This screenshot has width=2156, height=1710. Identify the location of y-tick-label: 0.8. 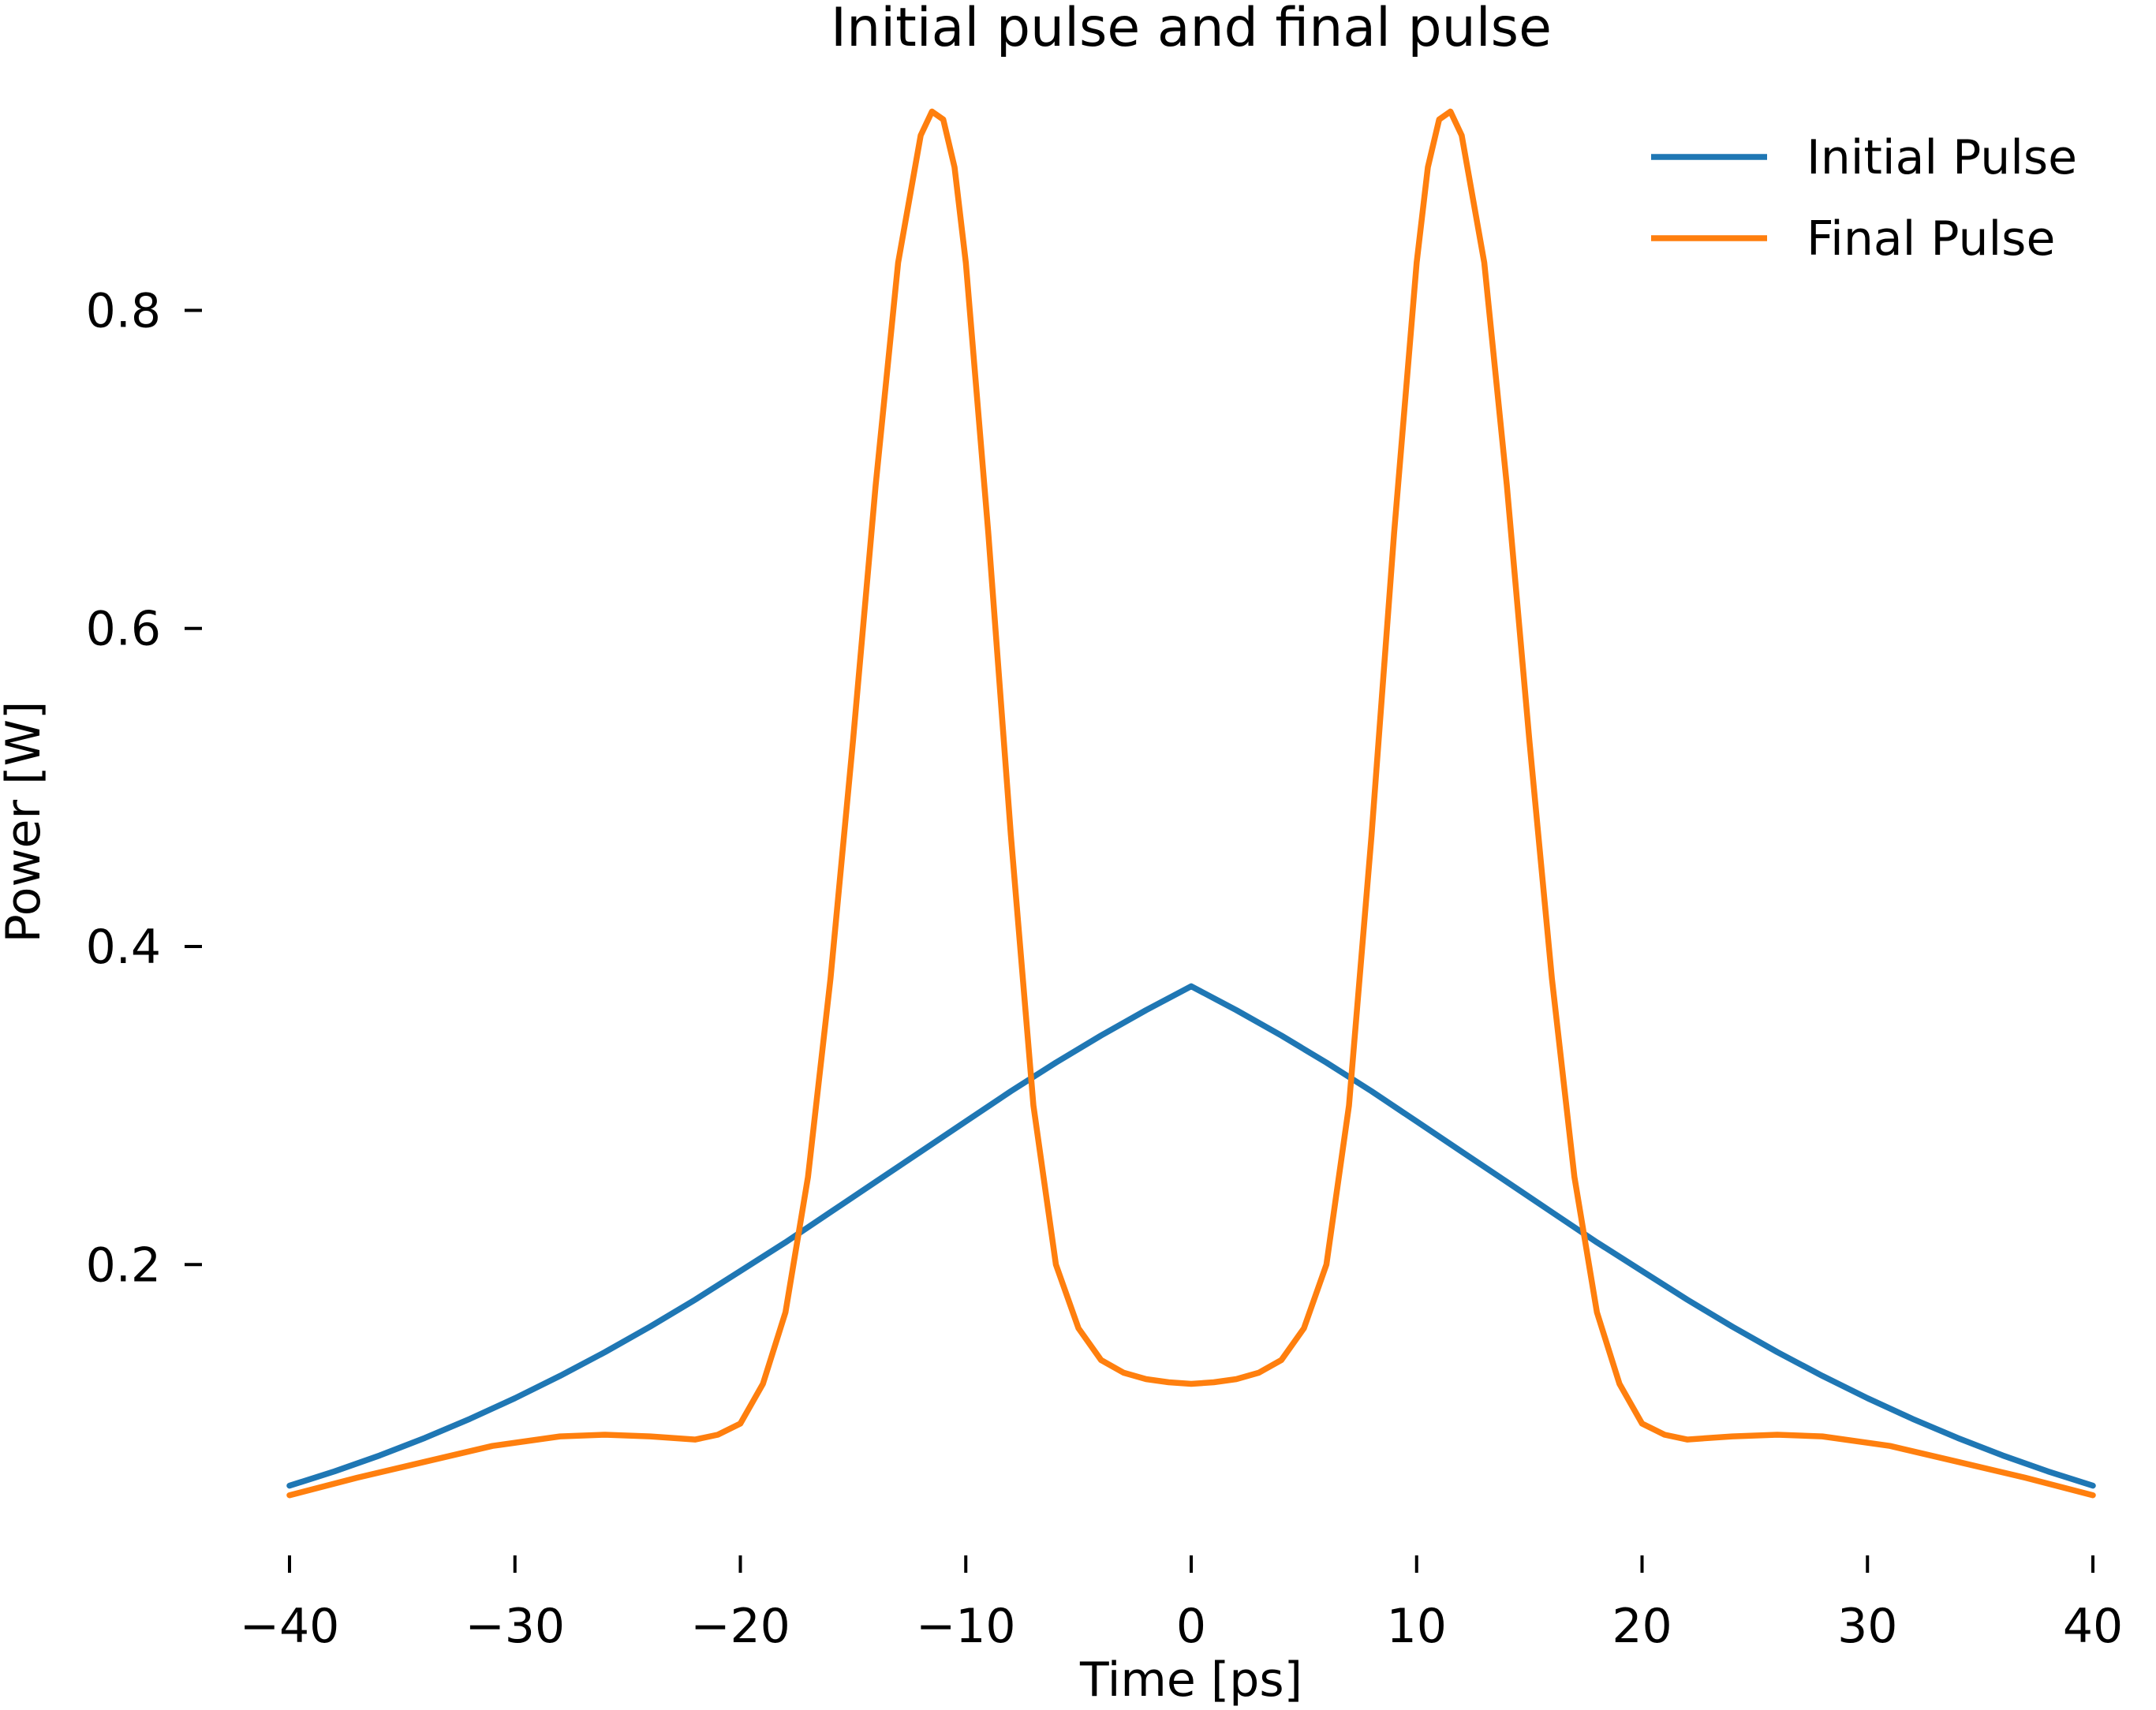
(123, 310).